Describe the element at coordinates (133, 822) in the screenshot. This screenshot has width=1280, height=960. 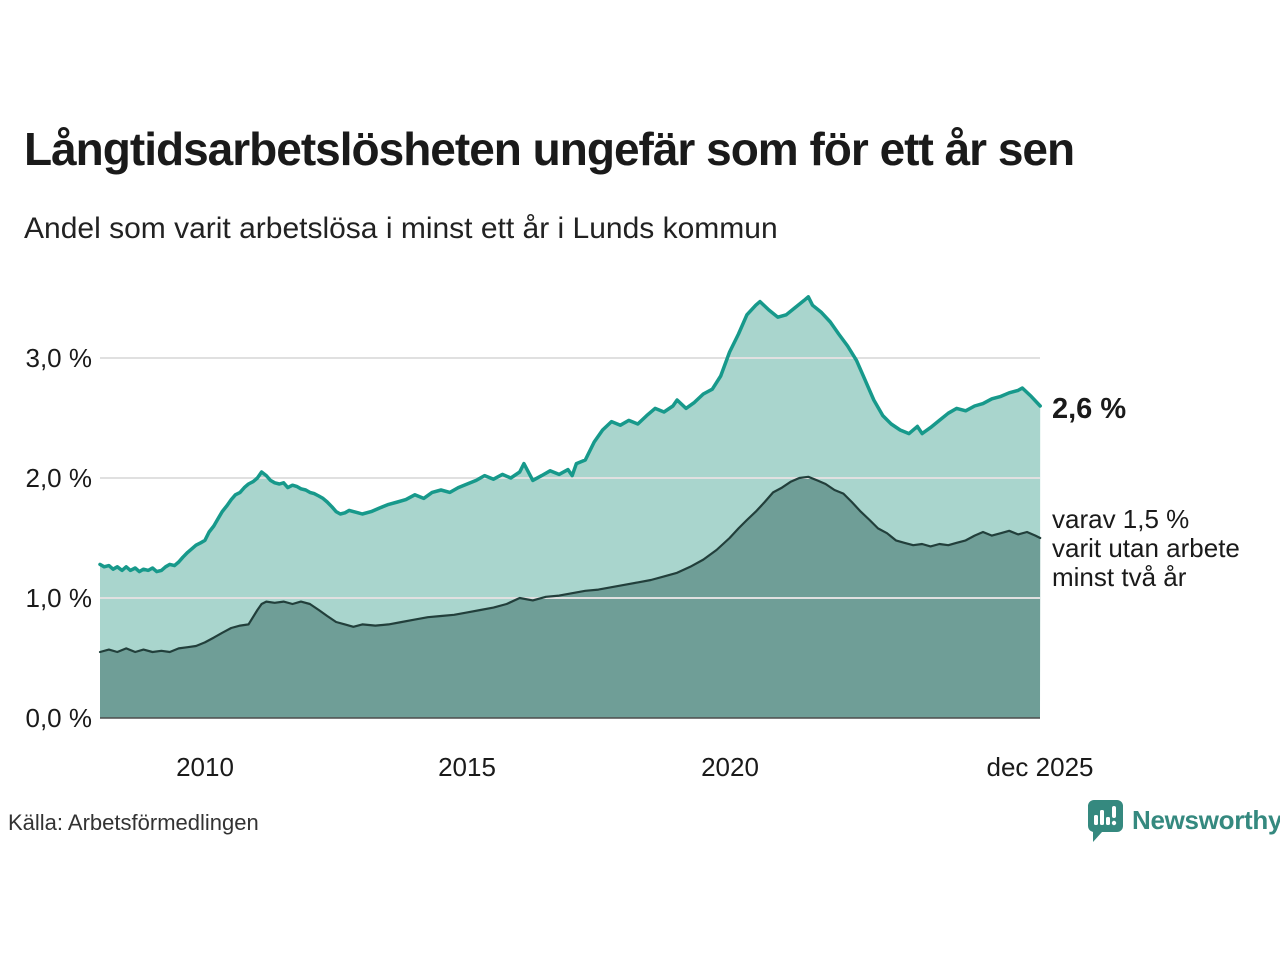
I see `source-text: Källa: Arbetsförmedlingen` at that location.